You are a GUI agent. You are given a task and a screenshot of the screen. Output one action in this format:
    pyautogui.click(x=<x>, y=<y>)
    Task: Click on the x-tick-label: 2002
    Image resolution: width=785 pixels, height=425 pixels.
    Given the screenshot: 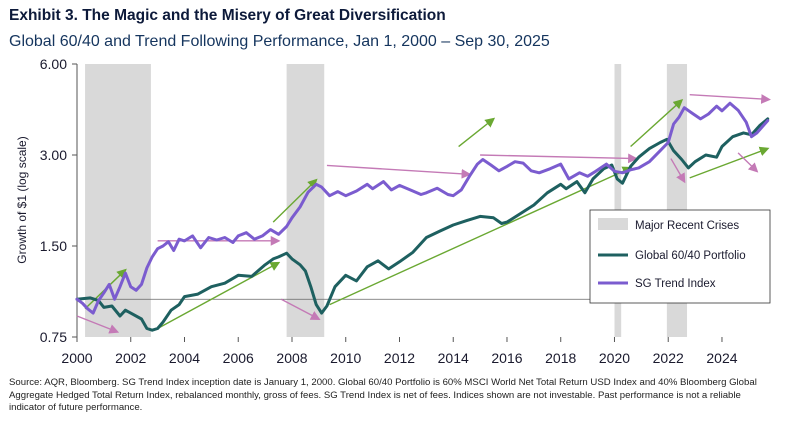 What is the action you would take?
    pyautogui.click(x=130, y=358)
    